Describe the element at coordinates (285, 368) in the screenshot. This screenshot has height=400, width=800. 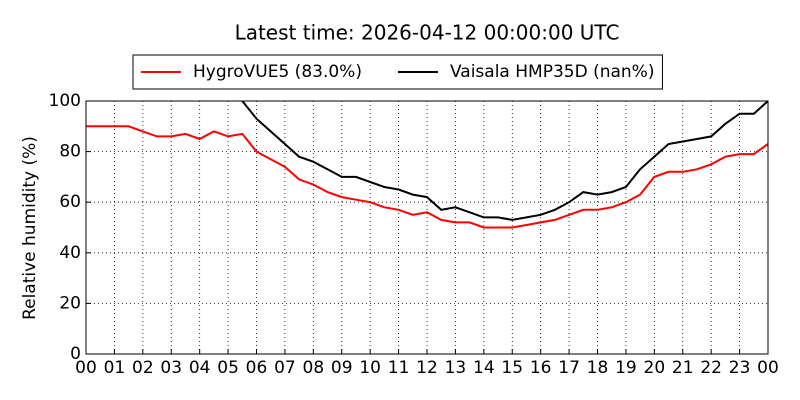
I see `x-tick-label: 07` at that location.